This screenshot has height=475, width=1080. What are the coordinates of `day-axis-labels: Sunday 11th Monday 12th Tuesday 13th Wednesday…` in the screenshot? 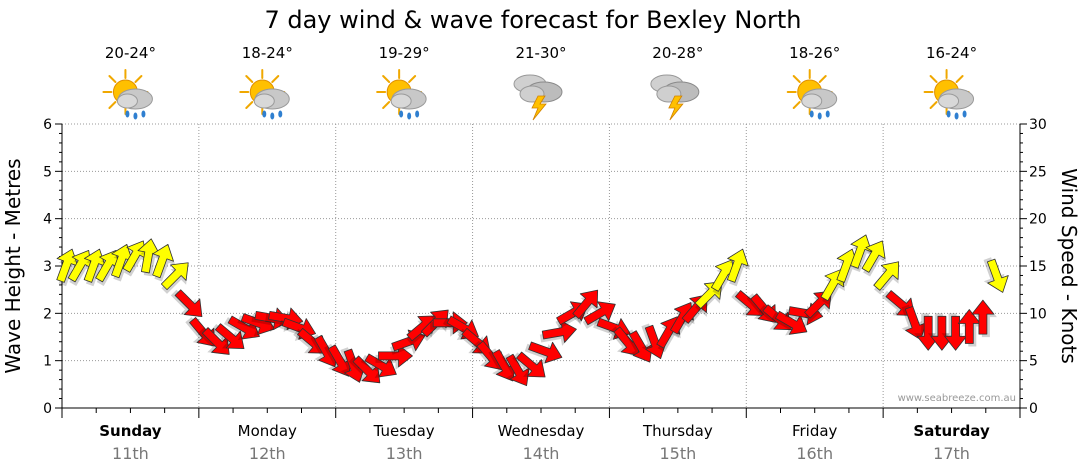 It's located at (544, 442).